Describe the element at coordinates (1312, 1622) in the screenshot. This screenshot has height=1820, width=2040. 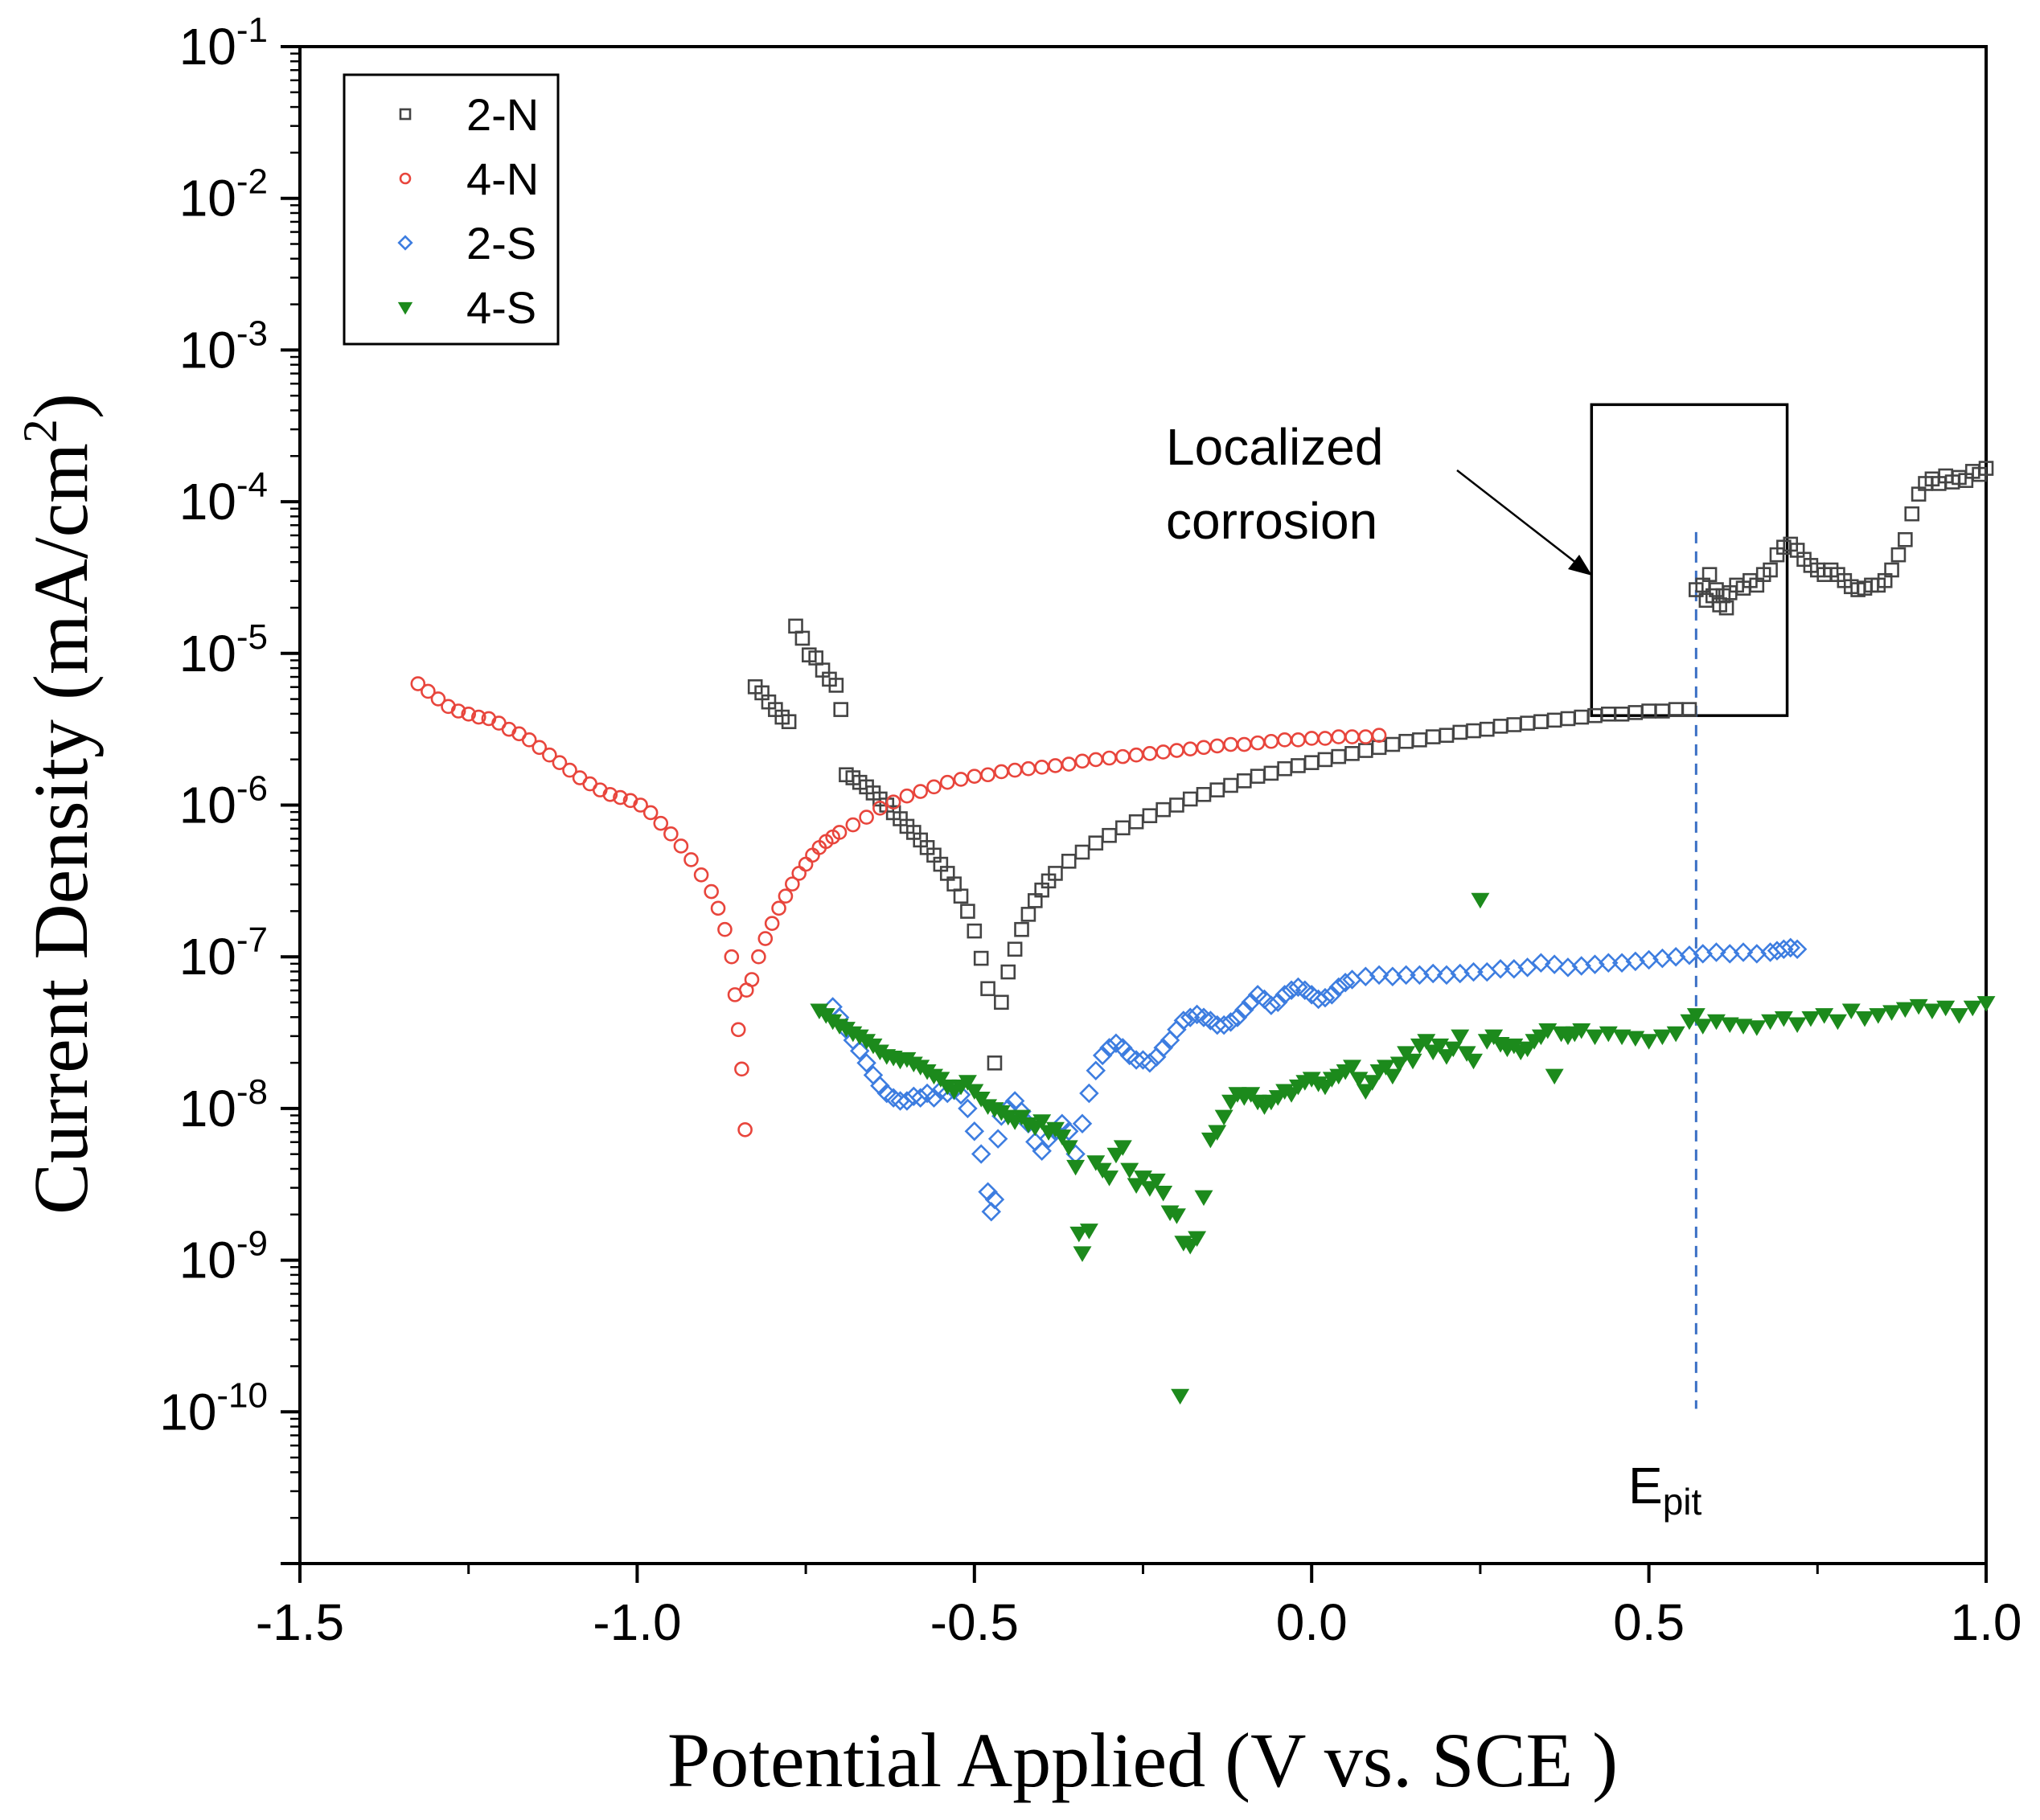
I see `x-tick-label: 0.0` at that location.